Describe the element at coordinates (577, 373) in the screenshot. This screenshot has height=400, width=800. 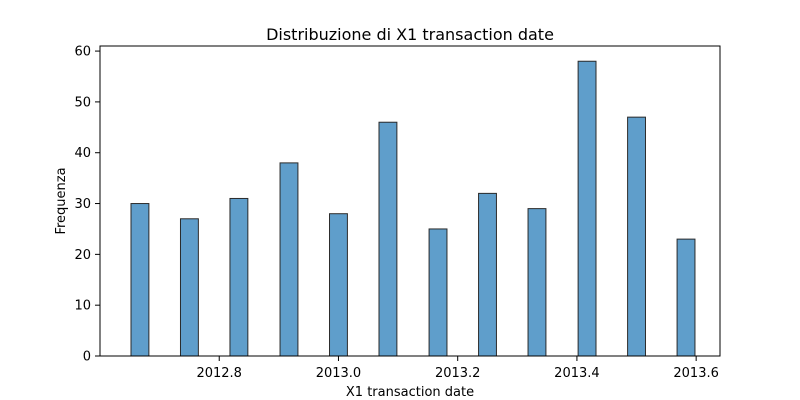
I see `x-tick-label-3: 2013.4` at that location.